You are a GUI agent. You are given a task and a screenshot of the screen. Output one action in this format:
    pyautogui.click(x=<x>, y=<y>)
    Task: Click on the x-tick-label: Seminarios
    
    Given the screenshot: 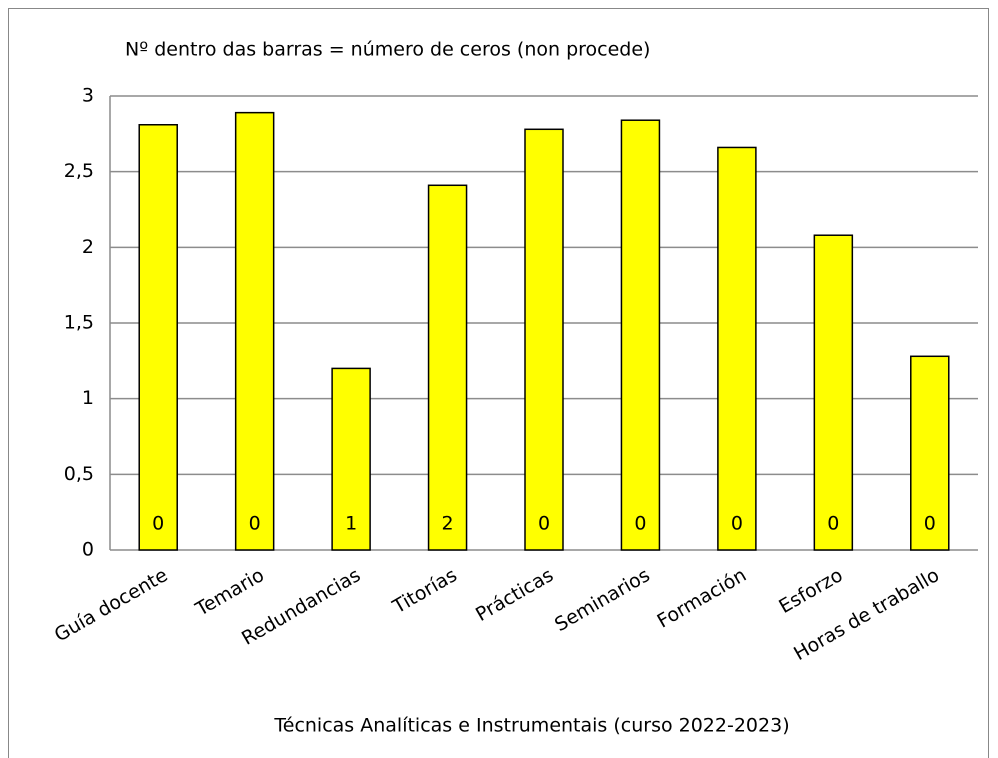 What is the action you would take?
    pyautogui.click(x=602, y=600)
    